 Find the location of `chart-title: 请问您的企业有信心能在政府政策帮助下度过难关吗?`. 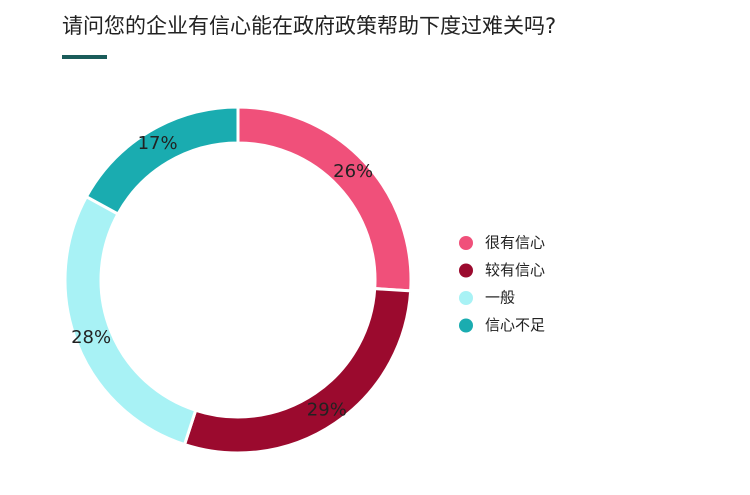

chart-title: 请问您的企业有信心能在政府政策帮助下度过难关吗? is located at coordinates (309, 26).